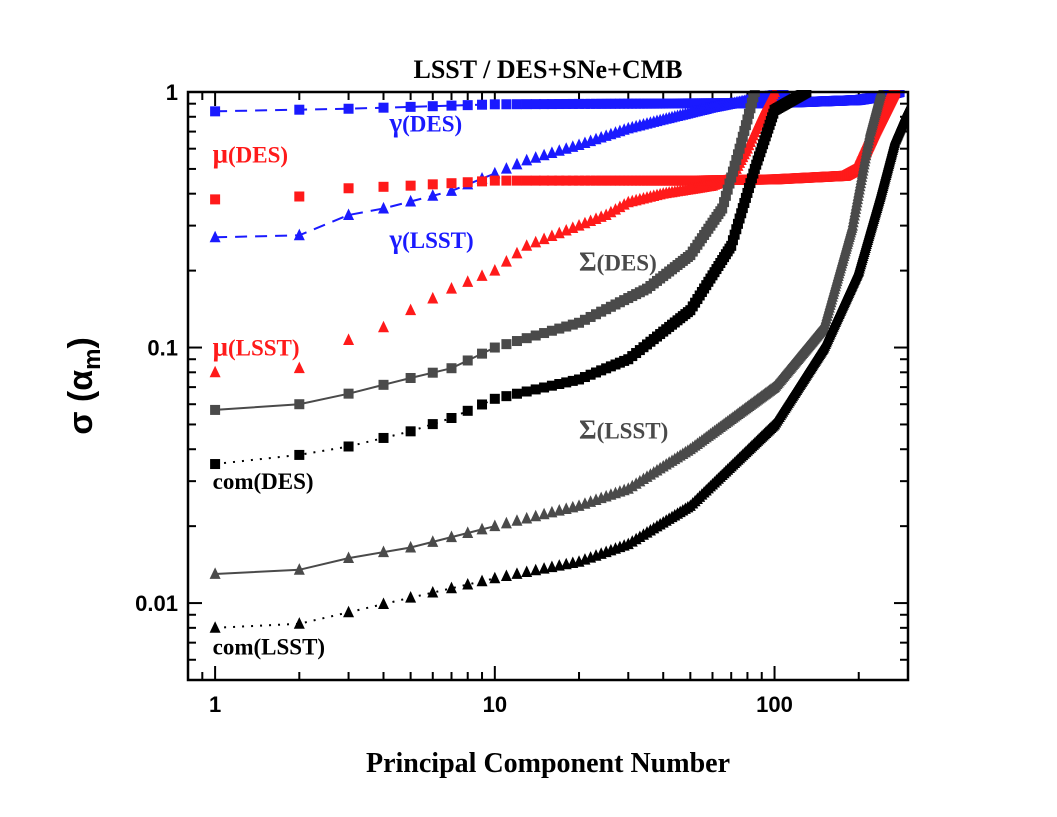  Describe the element at coordinates (269, 646) in the screenshot. I see `series-annotation: com(LSST)` at that location.